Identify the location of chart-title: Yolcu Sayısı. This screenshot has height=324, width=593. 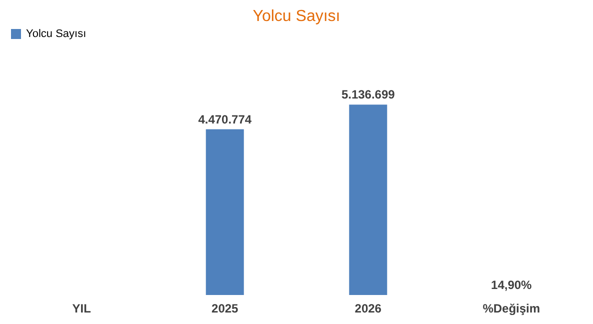
(296, 16).